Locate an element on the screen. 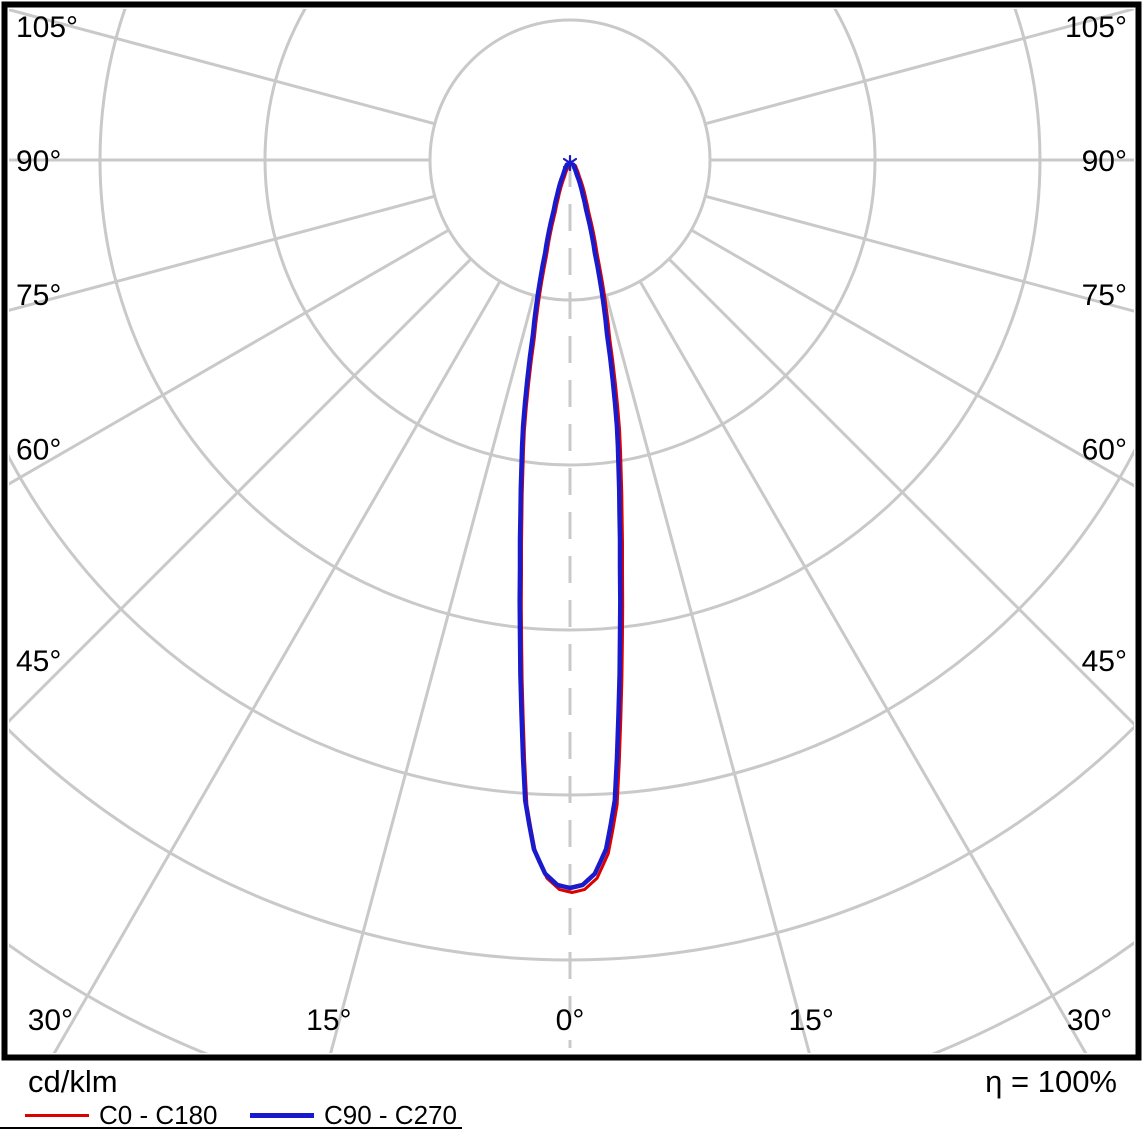  legend-entry-label-c90: C90 - C270 is located at coordinates (390, 1115).